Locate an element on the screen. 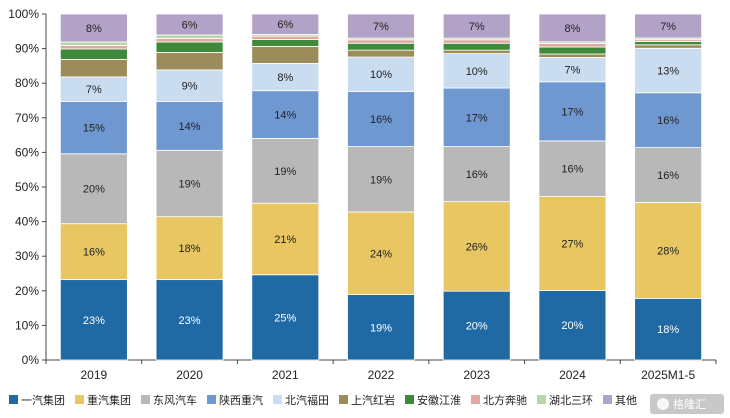 The width and height of the screenshot is (730, 418). x-tick-label: 2020 is located at coordinates (189, 375).